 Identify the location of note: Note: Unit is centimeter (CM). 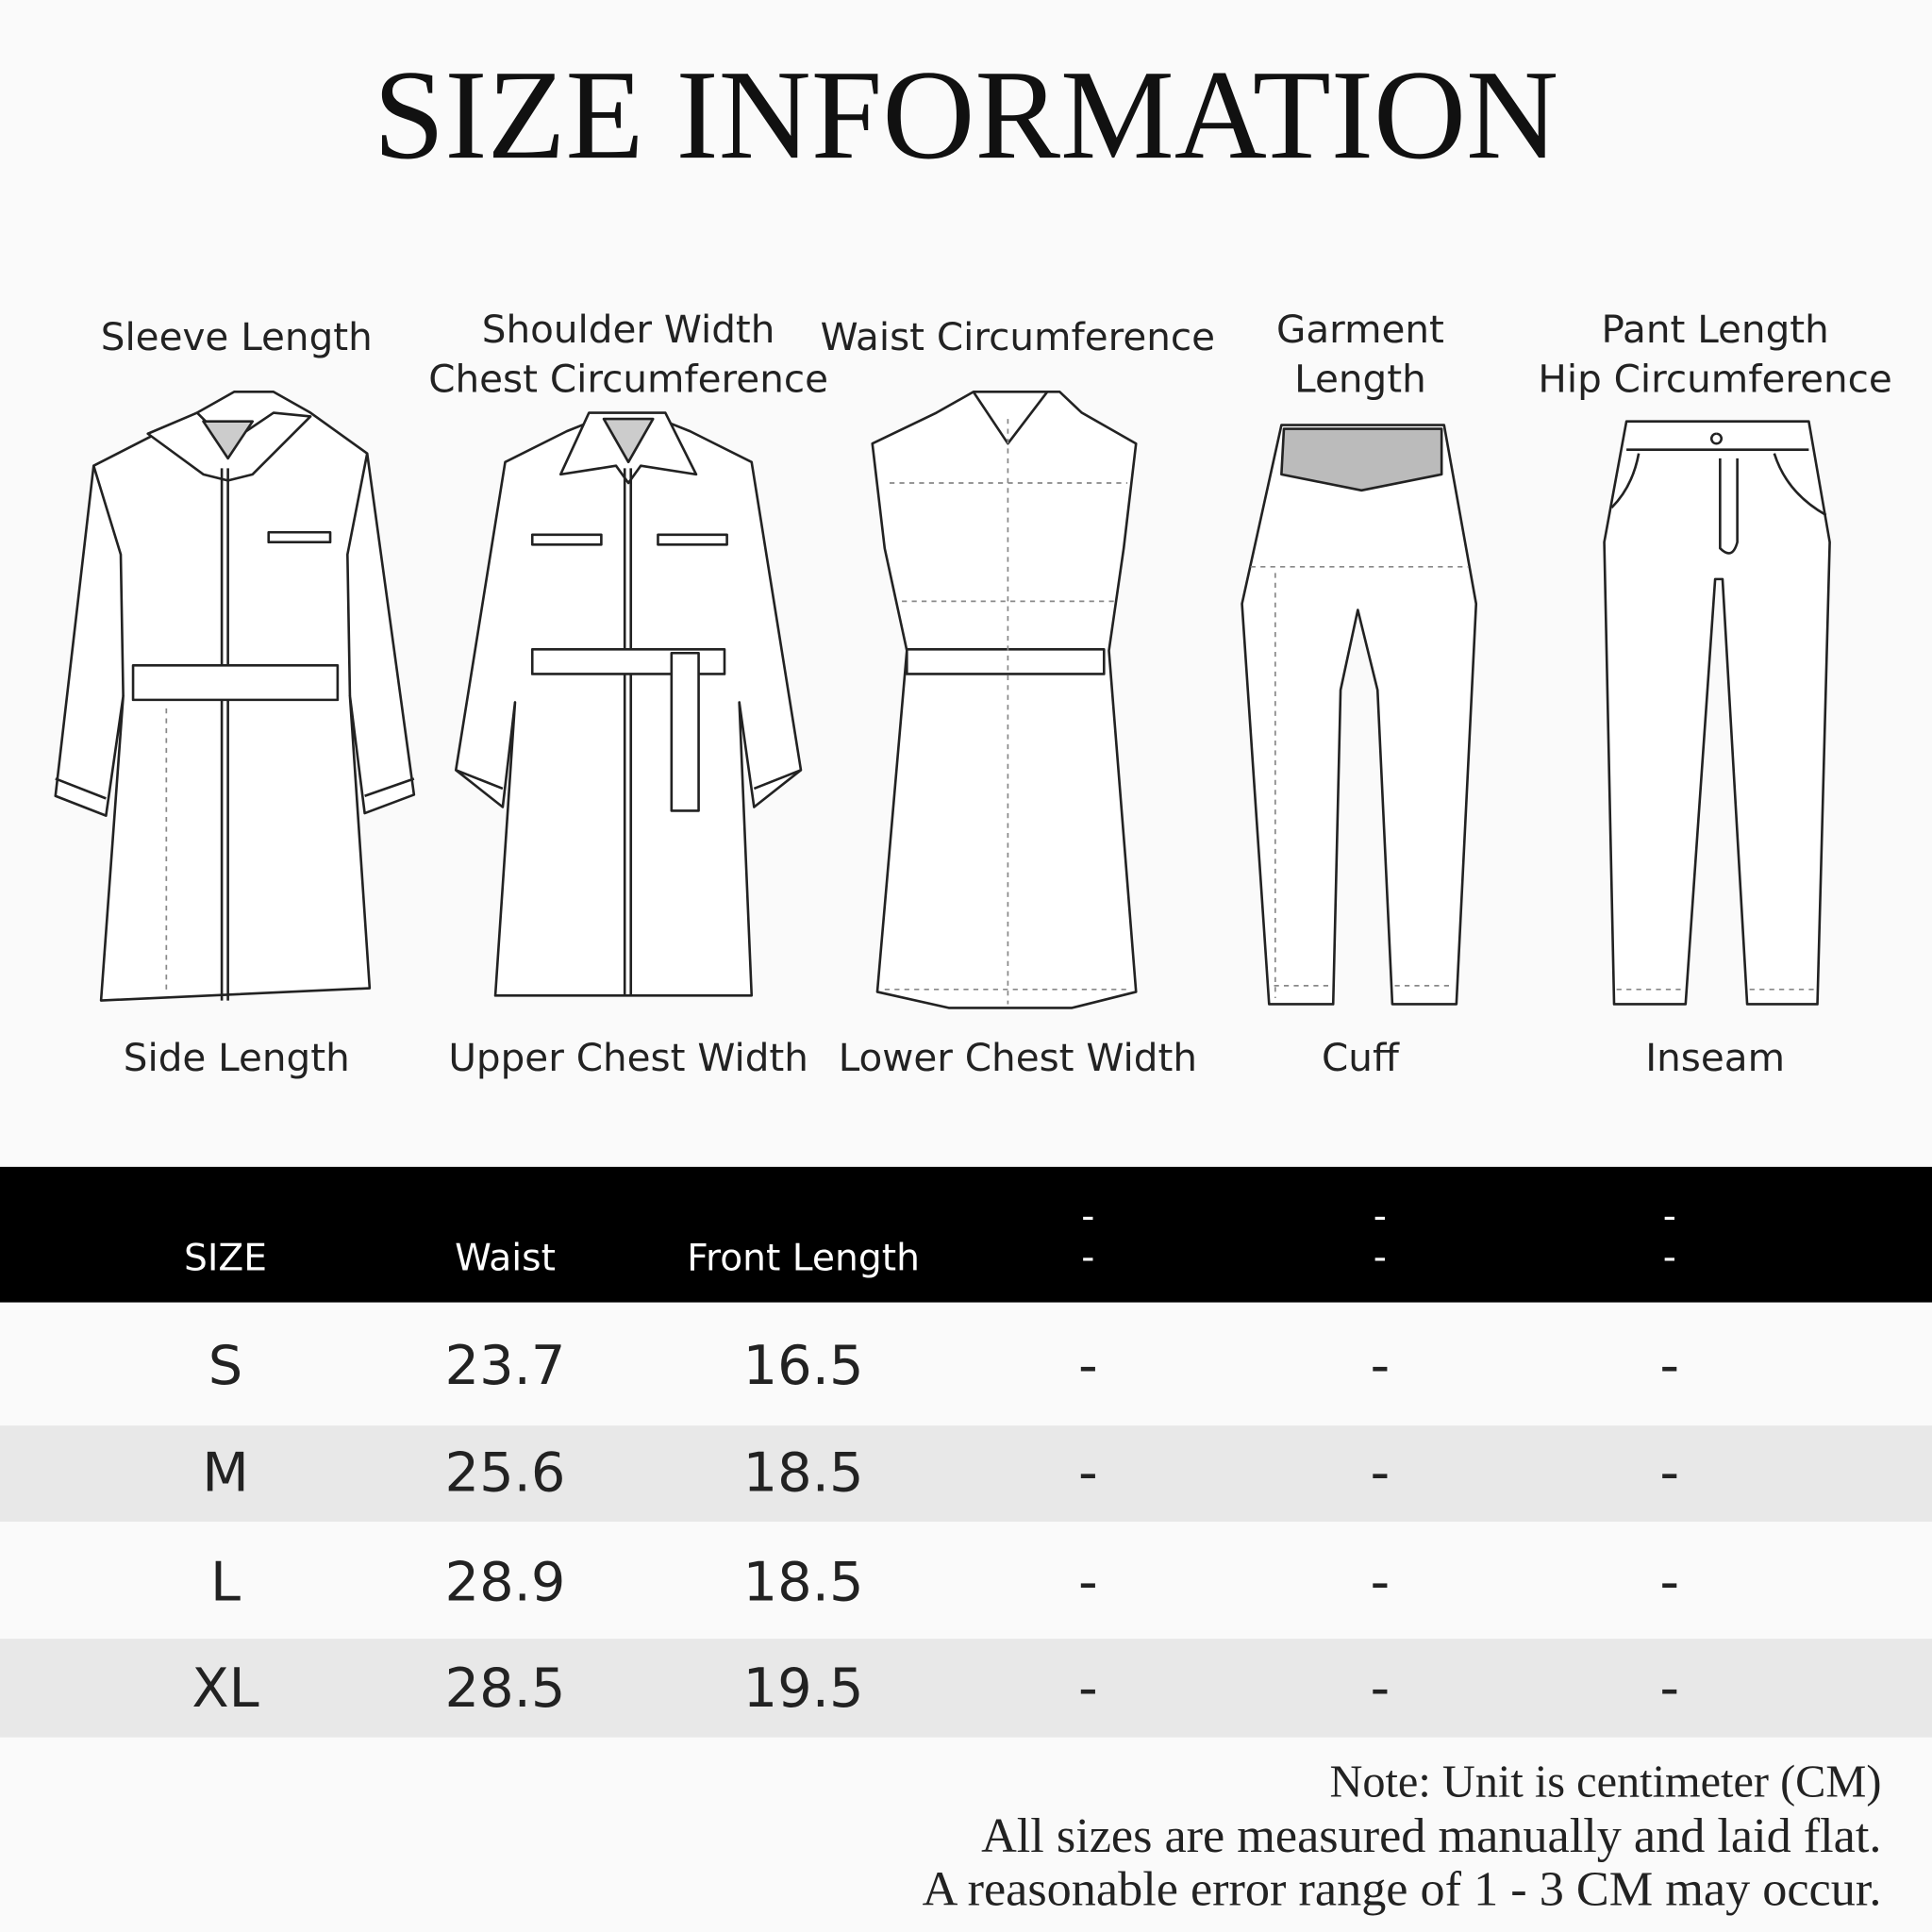
(1605, 1782).